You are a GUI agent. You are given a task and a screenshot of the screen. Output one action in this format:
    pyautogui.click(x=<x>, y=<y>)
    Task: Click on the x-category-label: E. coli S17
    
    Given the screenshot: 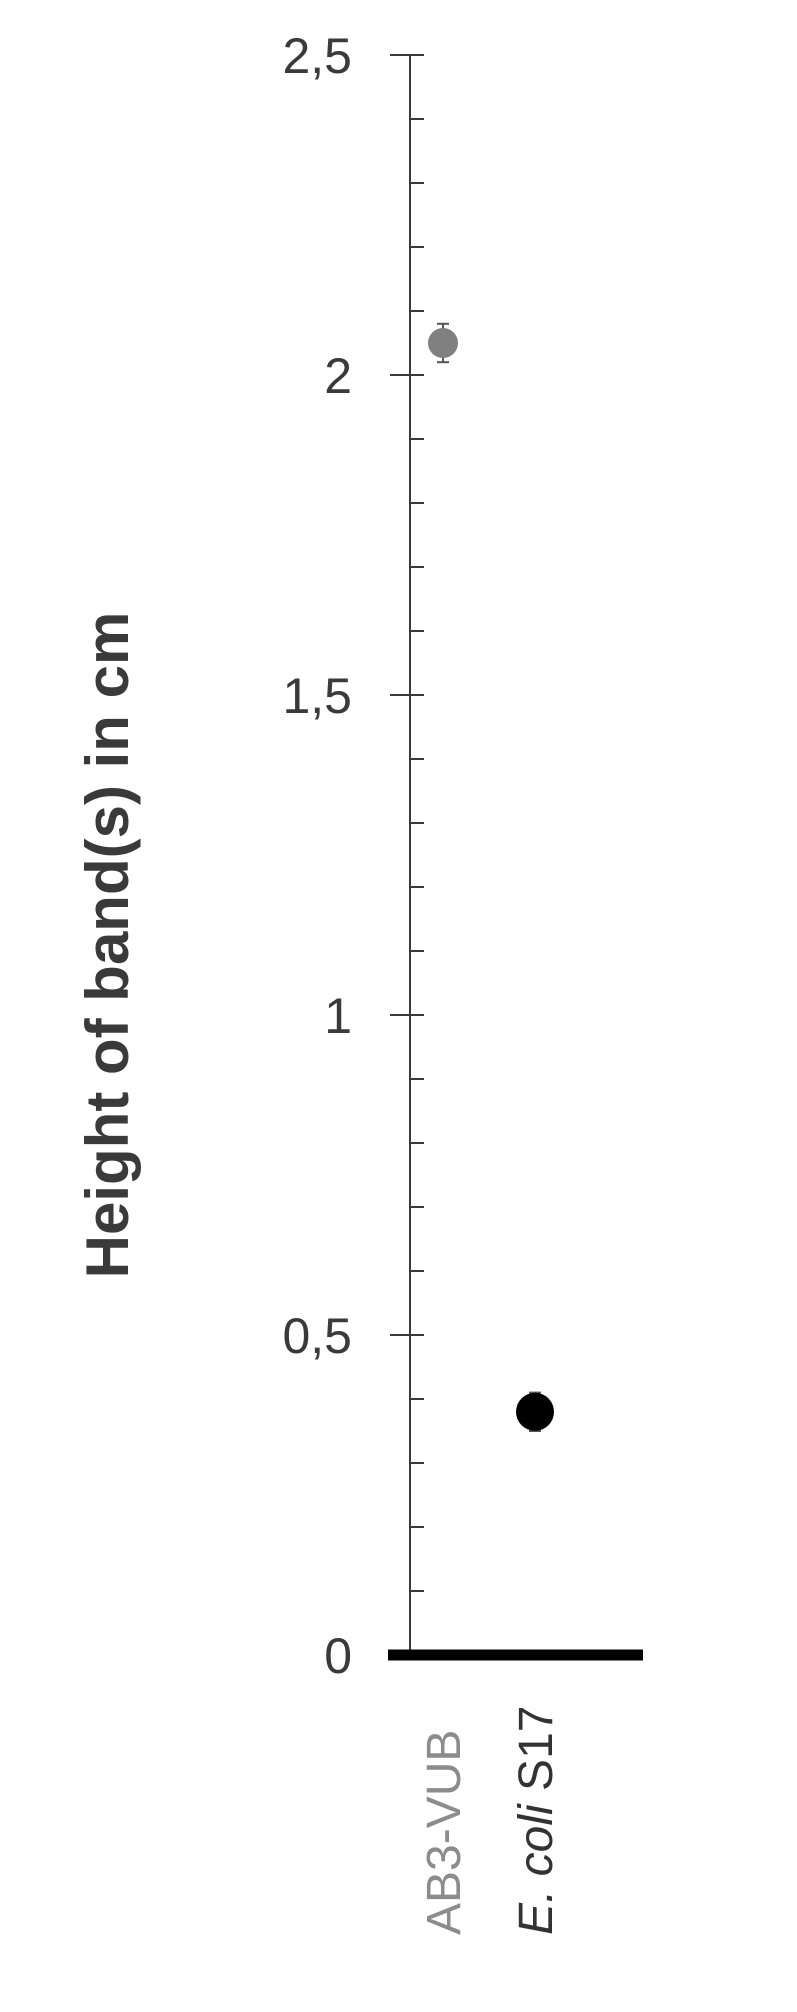 What is the action you would take?
    pyautogui.click(x=536, y=1820)
    